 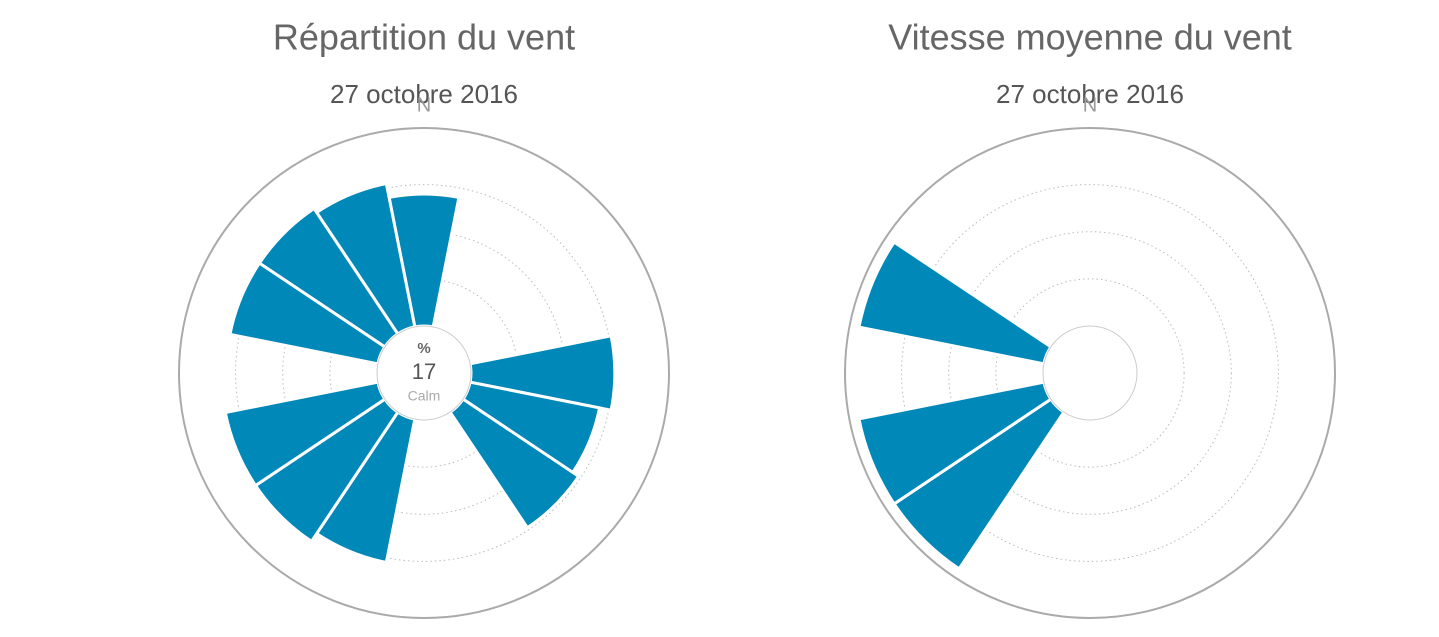 What do you see at coordinates (424, 396) in the screenshot?
I see `calm-label: Calm` at bounding box center [424, 396].